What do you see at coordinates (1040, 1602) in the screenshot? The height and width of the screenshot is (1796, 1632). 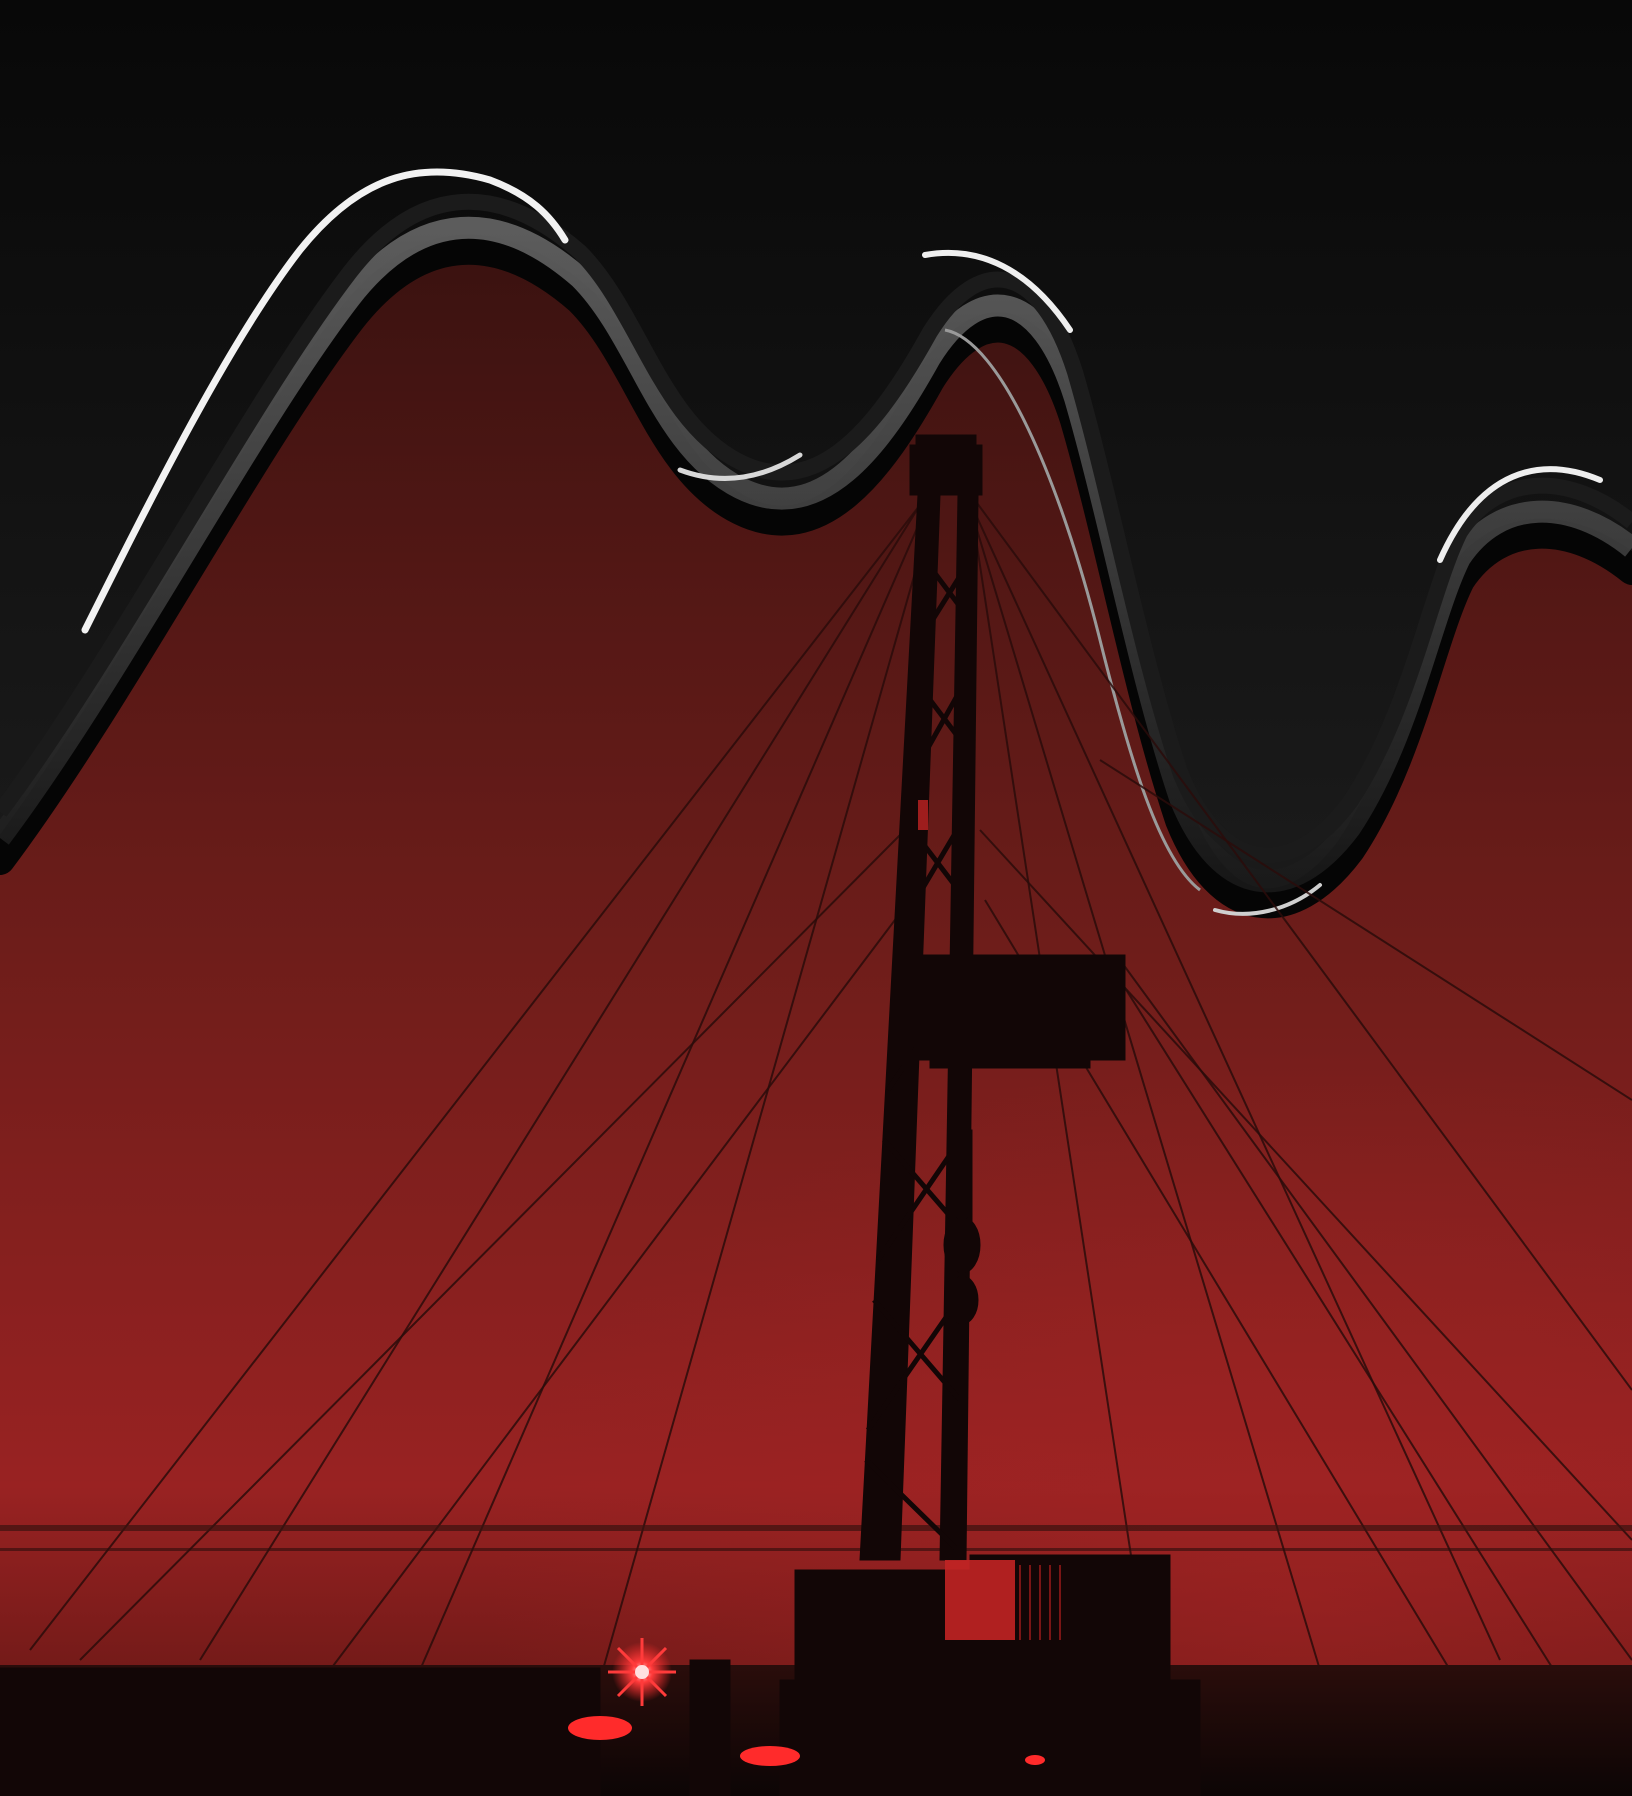 I see `building-slats` at bounding box center [1040, 1602].